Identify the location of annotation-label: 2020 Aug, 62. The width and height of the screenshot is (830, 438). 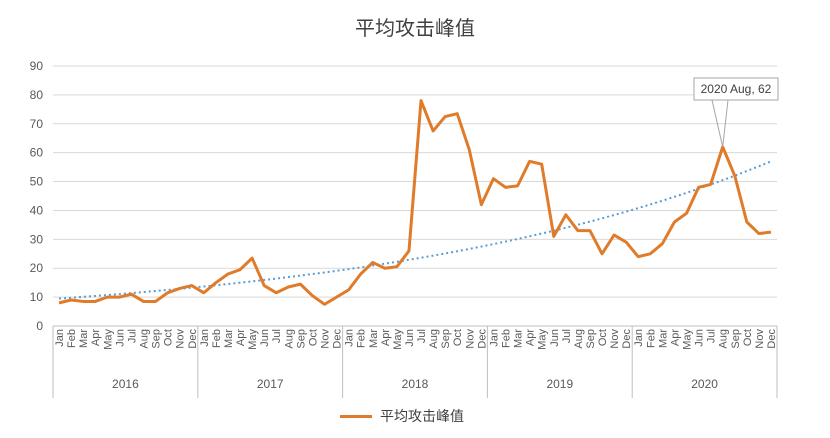
(736, 89).